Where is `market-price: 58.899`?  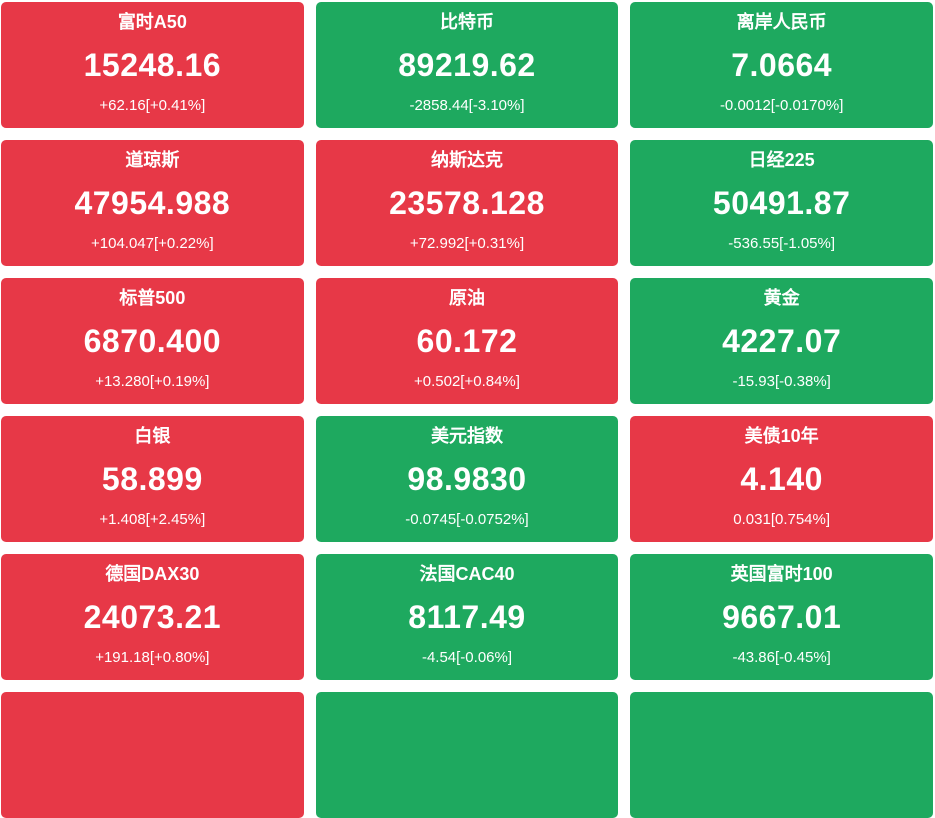 market-price: 58.899 is located at coordinates (152, 479).